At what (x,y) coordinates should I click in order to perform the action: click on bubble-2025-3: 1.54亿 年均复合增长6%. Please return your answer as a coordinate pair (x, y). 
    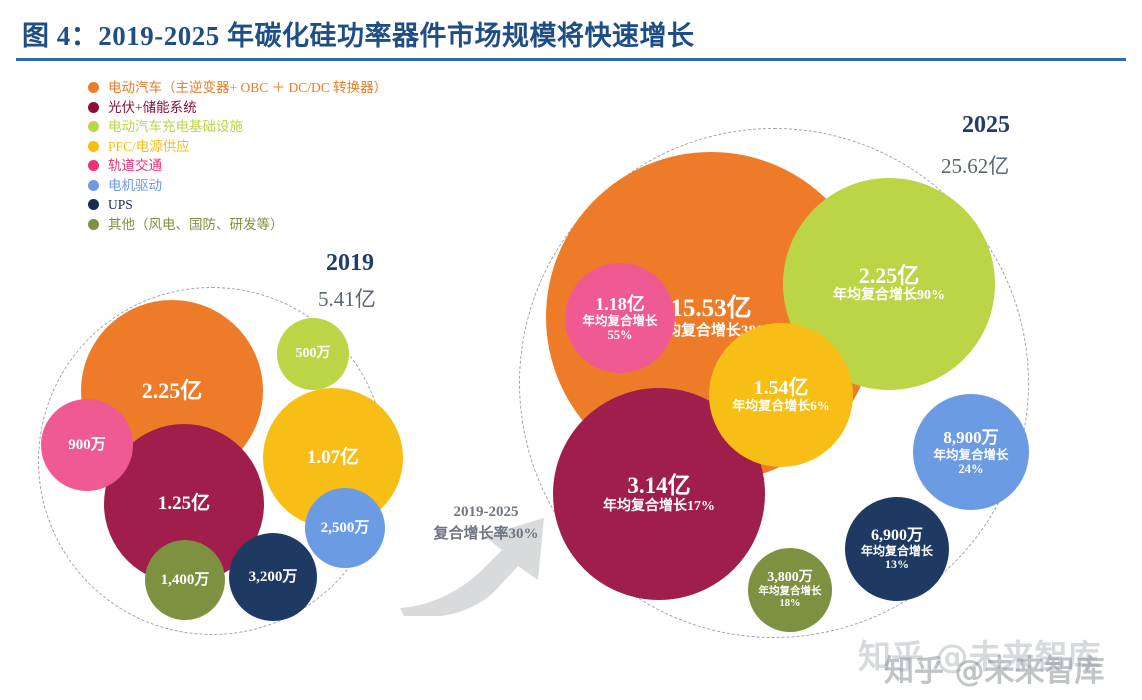
    Looking at the image, I should click on (781, 395).